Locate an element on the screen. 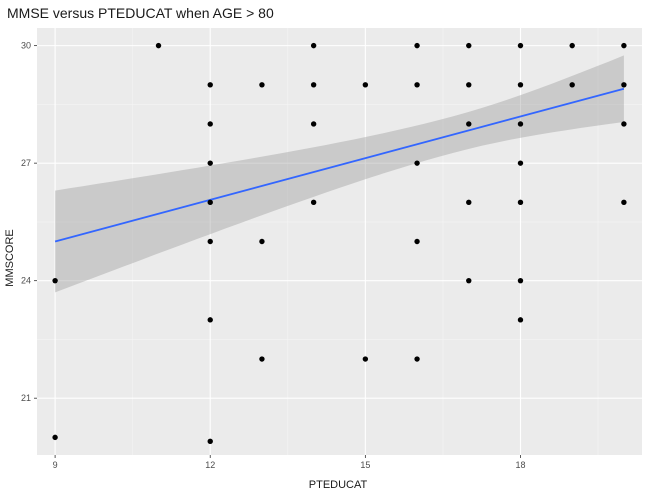  y-tick-label: 21 is located at coordinates (26, 398).